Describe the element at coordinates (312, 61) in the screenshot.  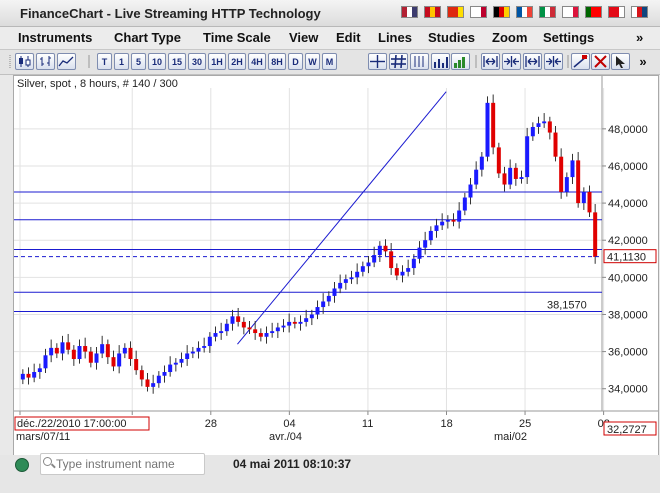
I see `interval-button-w: W` at that location.